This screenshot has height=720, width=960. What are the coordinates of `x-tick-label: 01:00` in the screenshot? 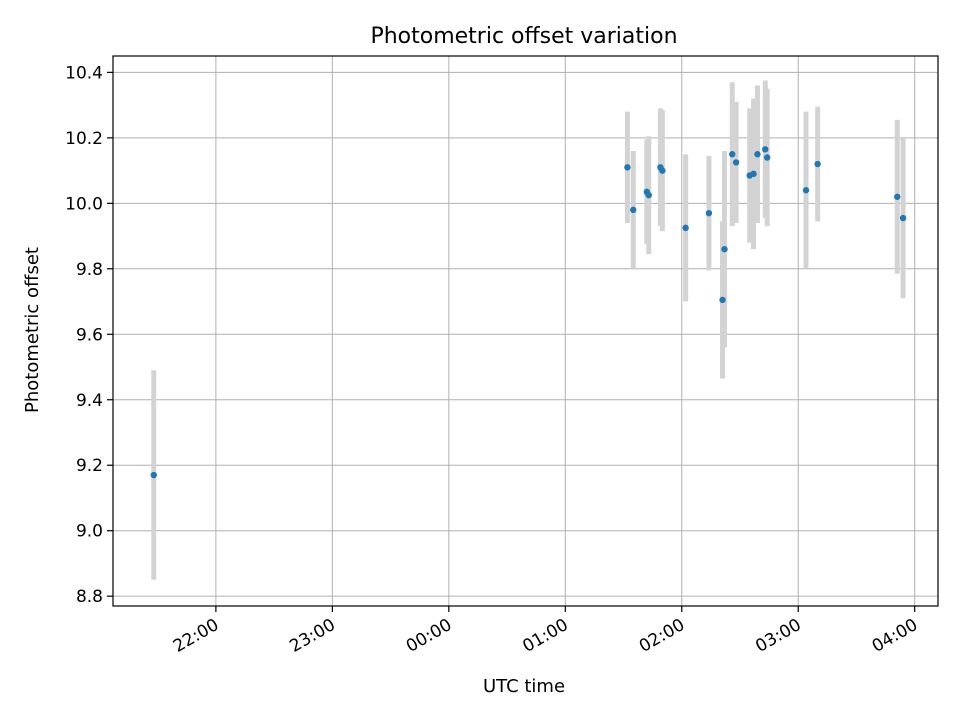 It's located at (545, 636).